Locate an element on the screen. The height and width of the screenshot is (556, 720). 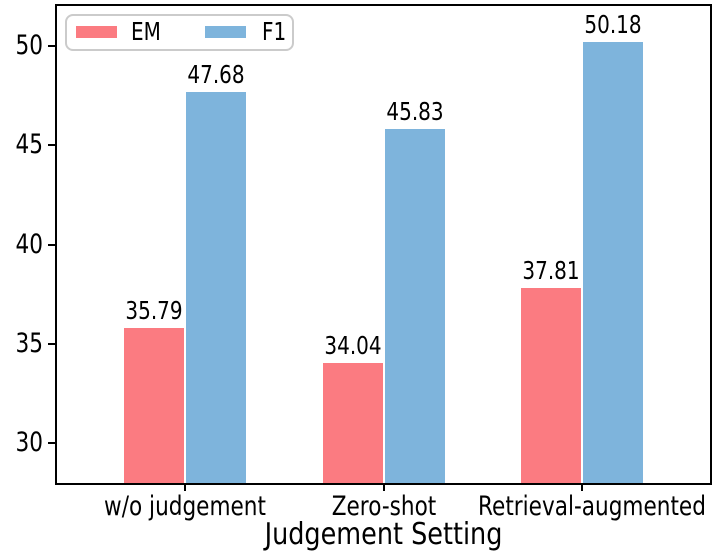
y-tick-label: 40 is located at coordinates (29, 244).